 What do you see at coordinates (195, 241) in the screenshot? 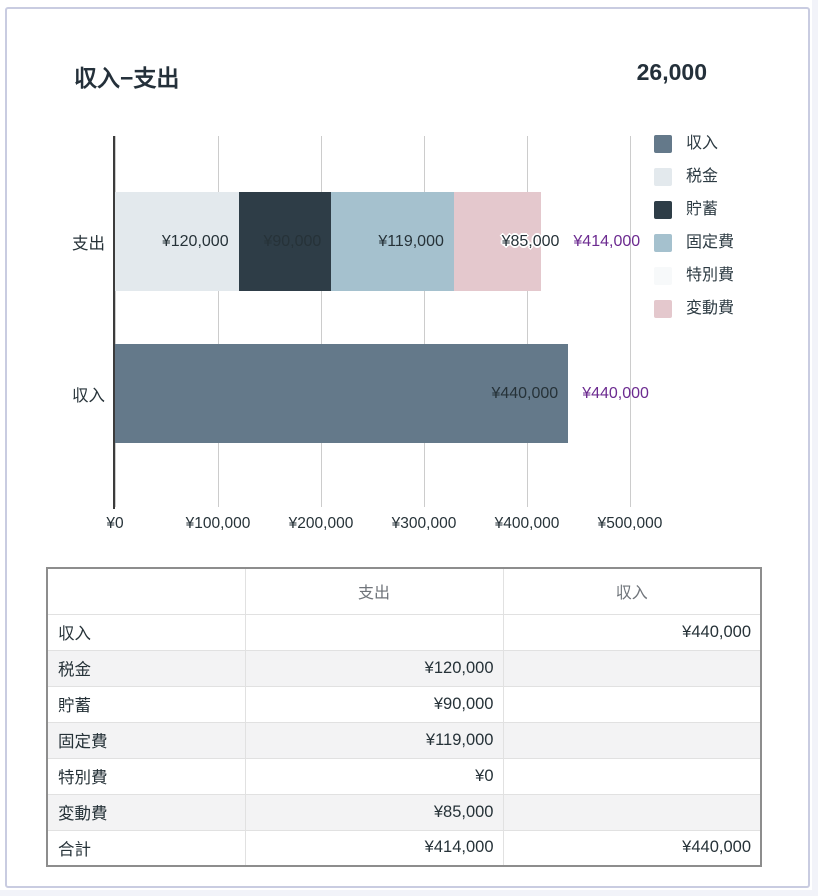
I see `bar-value-label: ¥120,000` at bounding box center [195, 241].